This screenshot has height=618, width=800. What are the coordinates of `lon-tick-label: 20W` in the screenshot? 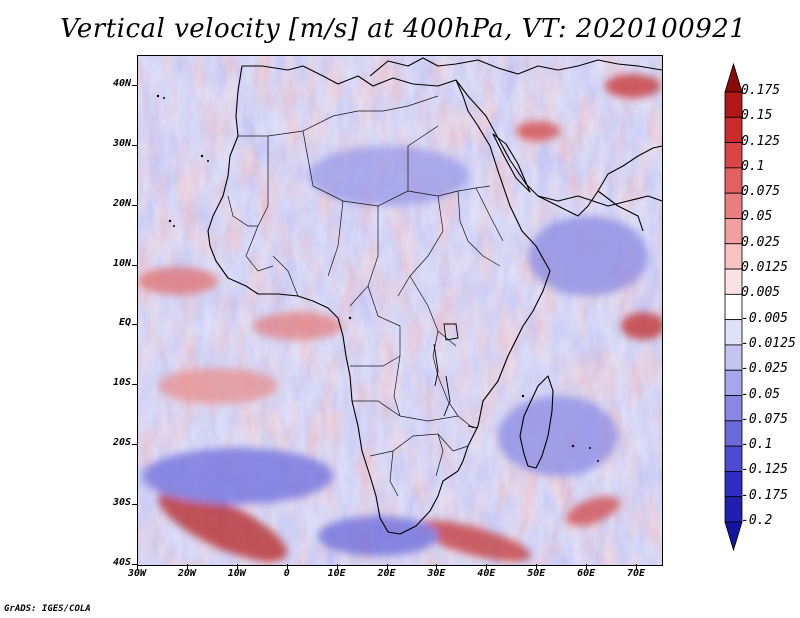 It's located at (186, 573).